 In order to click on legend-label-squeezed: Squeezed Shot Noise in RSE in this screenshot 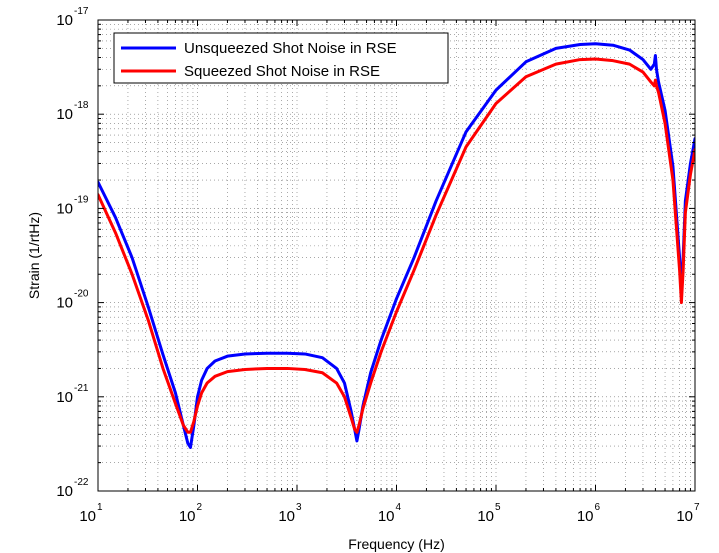, I will do `click(282, 71)`.